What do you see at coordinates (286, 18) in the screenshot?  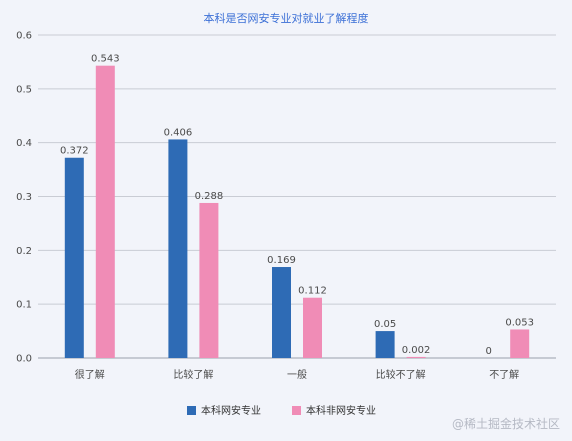 I see `chart-title: 本科是否网安专业对就业了解程度` at bounding box center [286, 18].